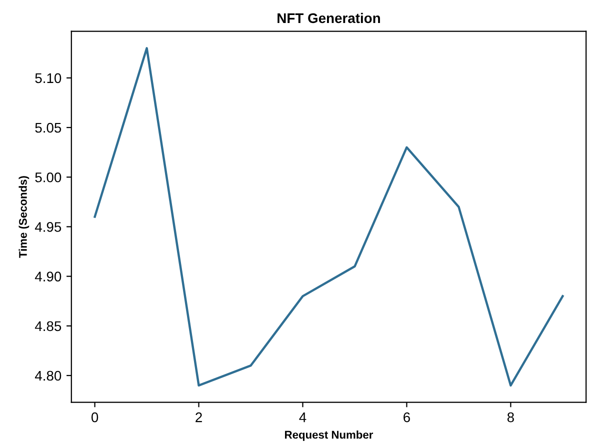  Describe the element at coordinates (48, 177) in the screenshot. I see `y-tick-label: 5.00` at that location.